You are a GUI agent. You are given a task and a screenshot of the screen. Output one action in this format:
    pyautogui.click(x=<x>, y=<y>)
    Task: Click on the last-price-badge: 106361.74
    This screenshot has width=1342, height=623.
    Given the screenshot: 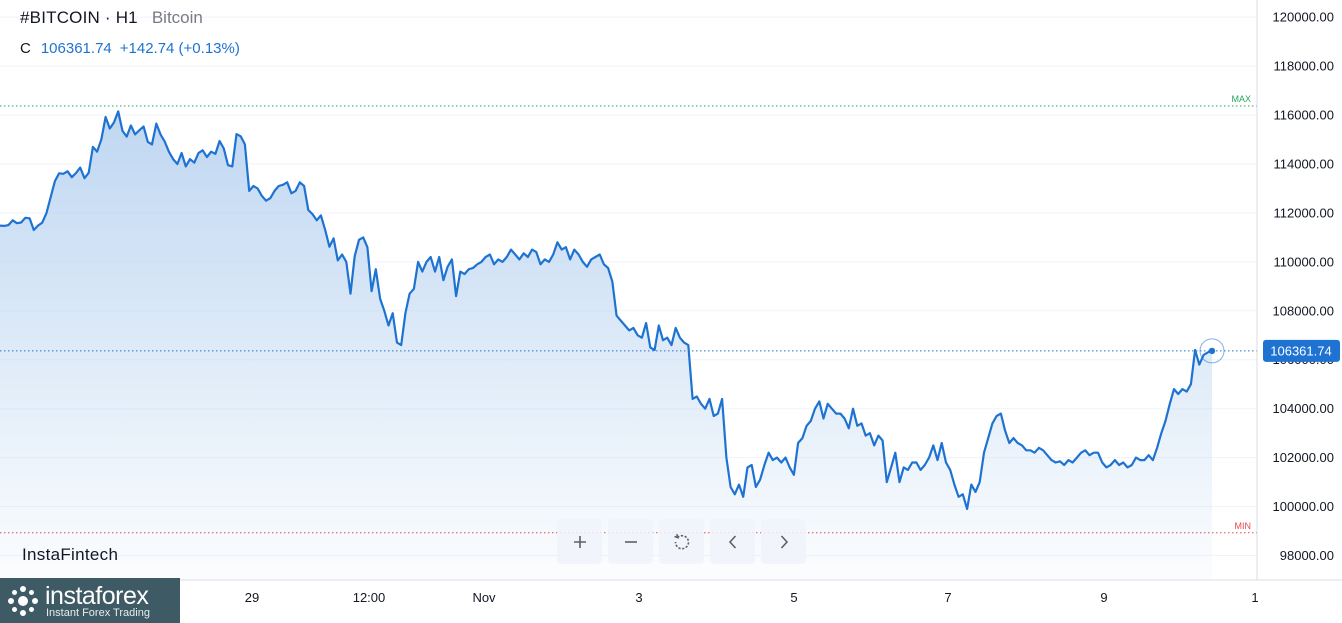 What is the action you would take?
    pyautogui.click(x=1301, y=350)
    